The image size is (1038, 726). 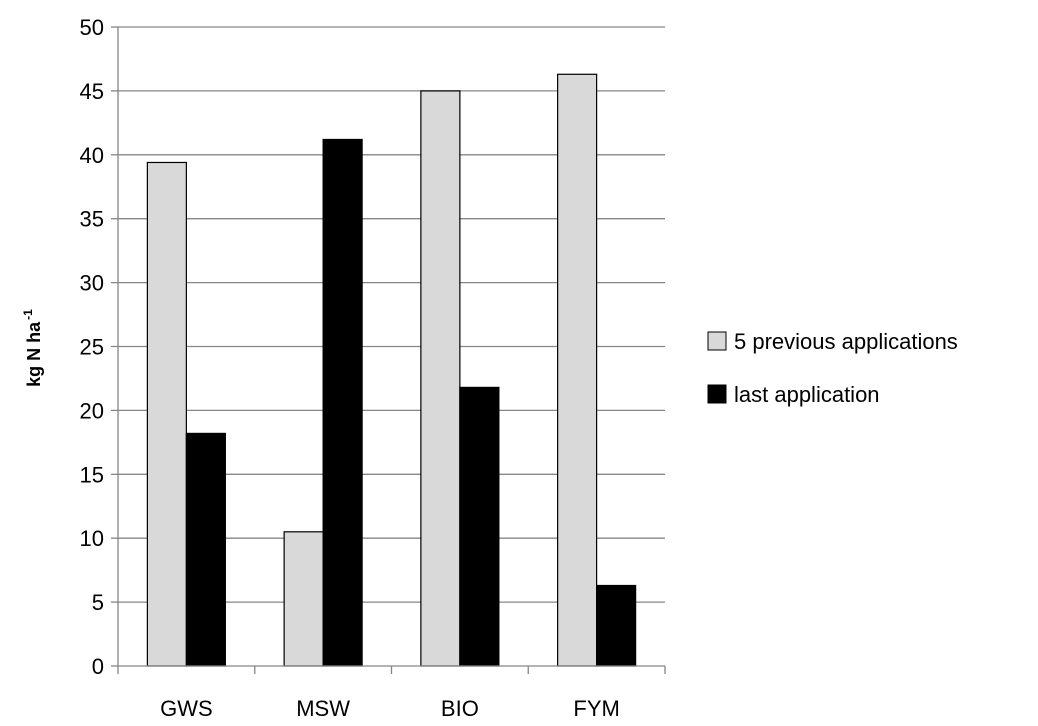 I want to click on bar-gws-previous, so click(x=166, y=414).